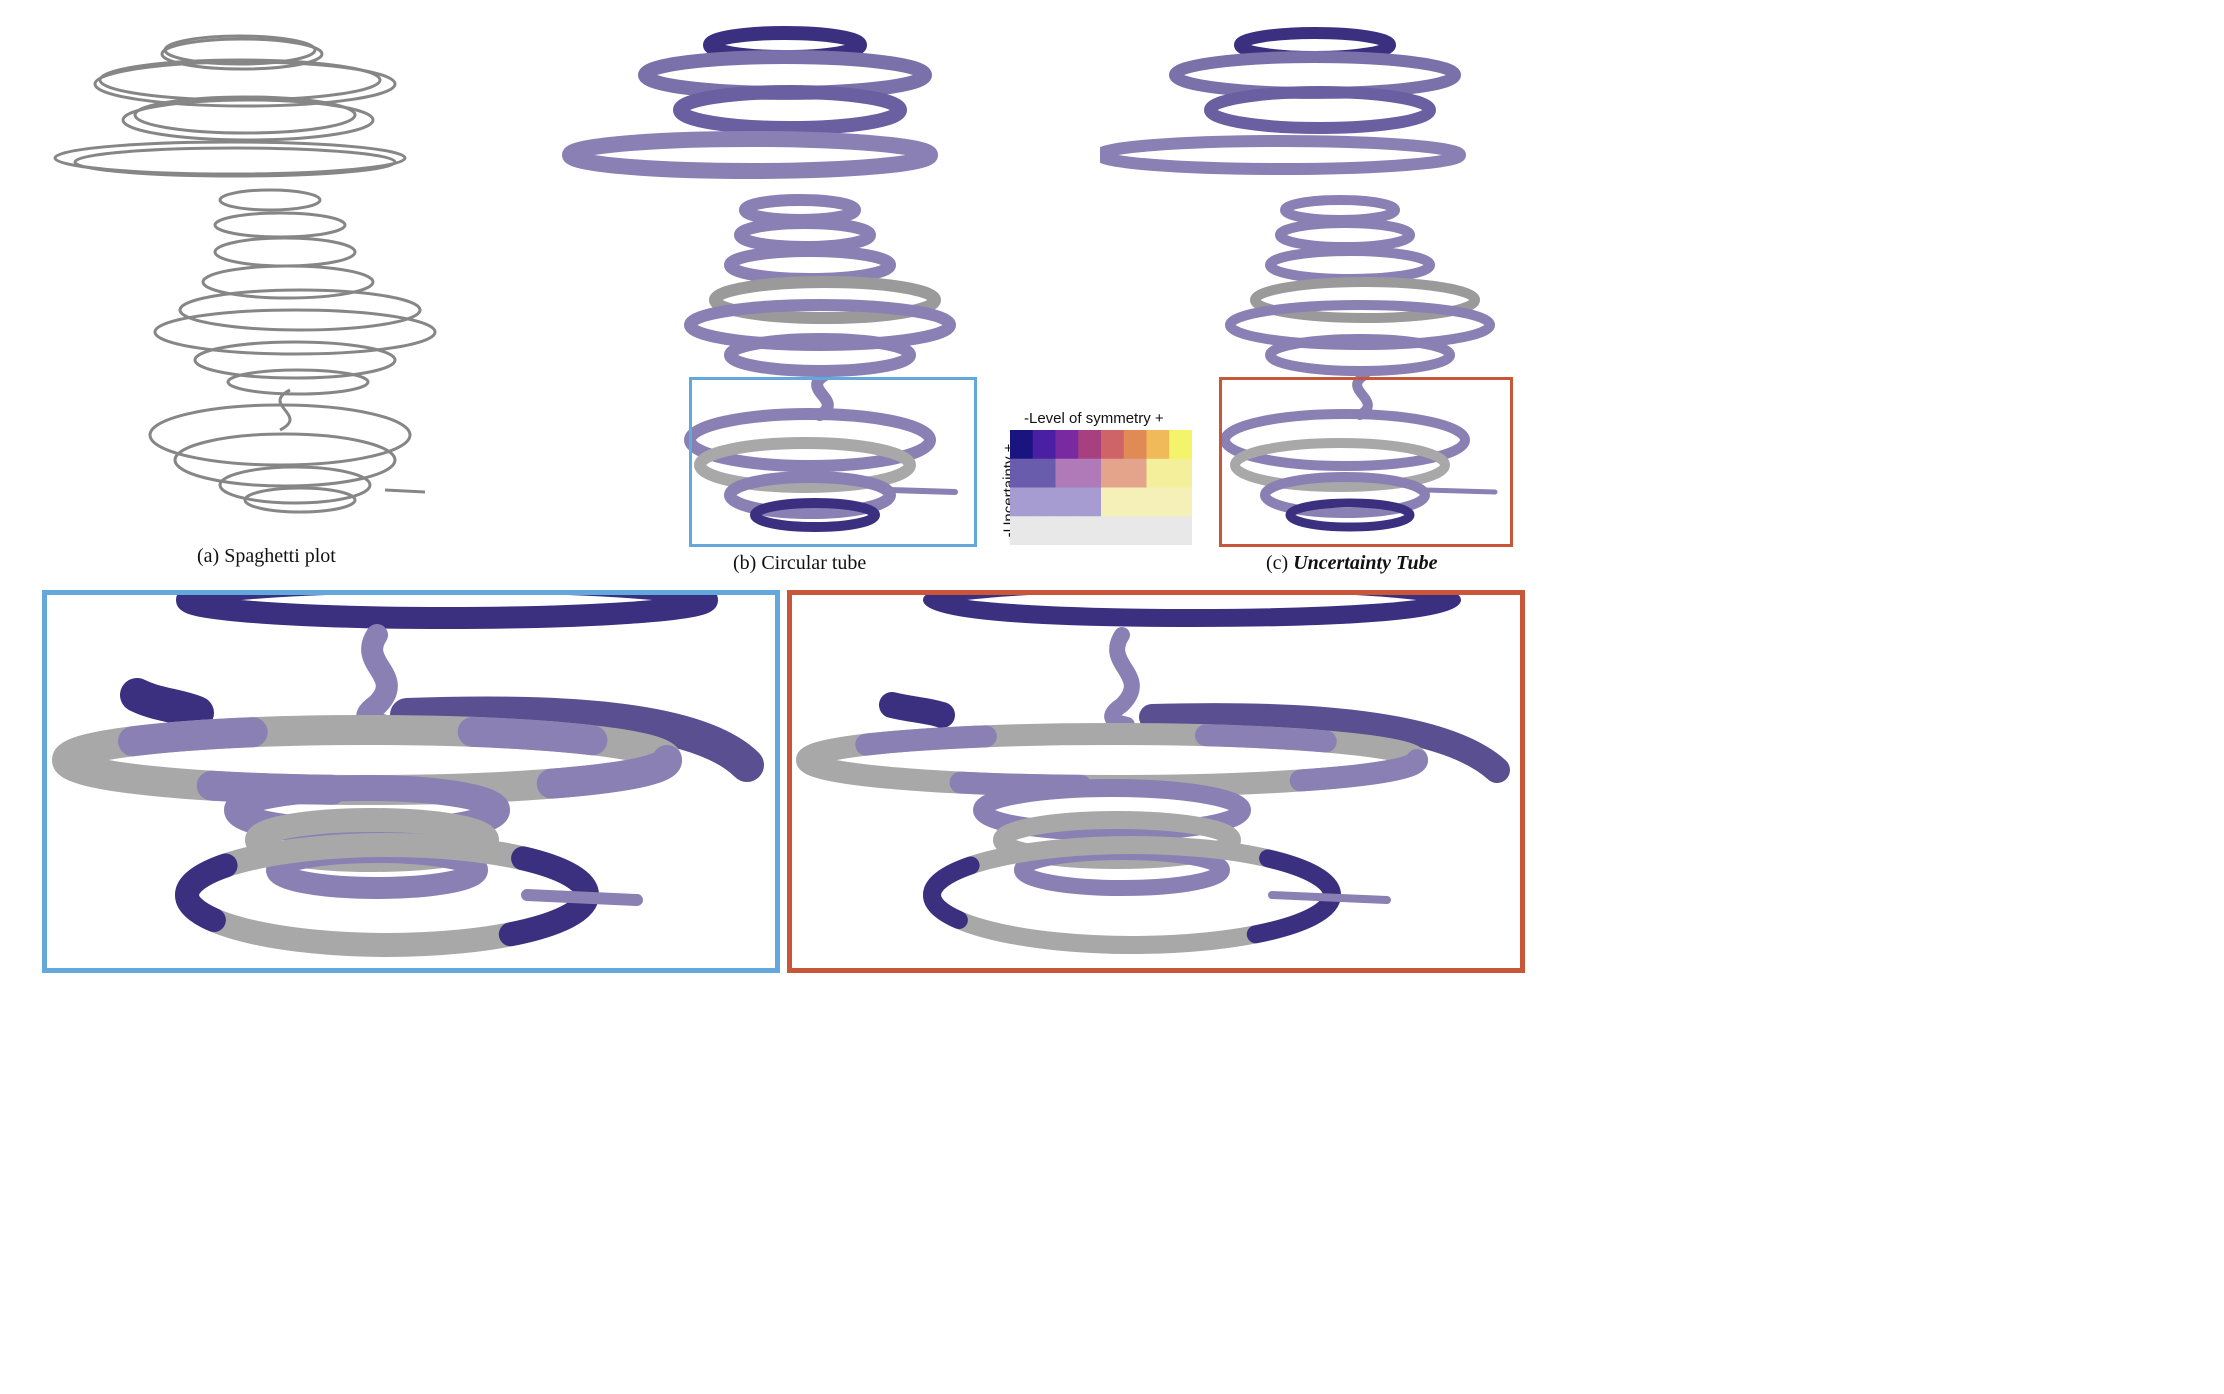 Image resolution: width=2224 pixels, height=1394 pixels. I want to click on zoom-panel-circular-tube, so click(411, 781).